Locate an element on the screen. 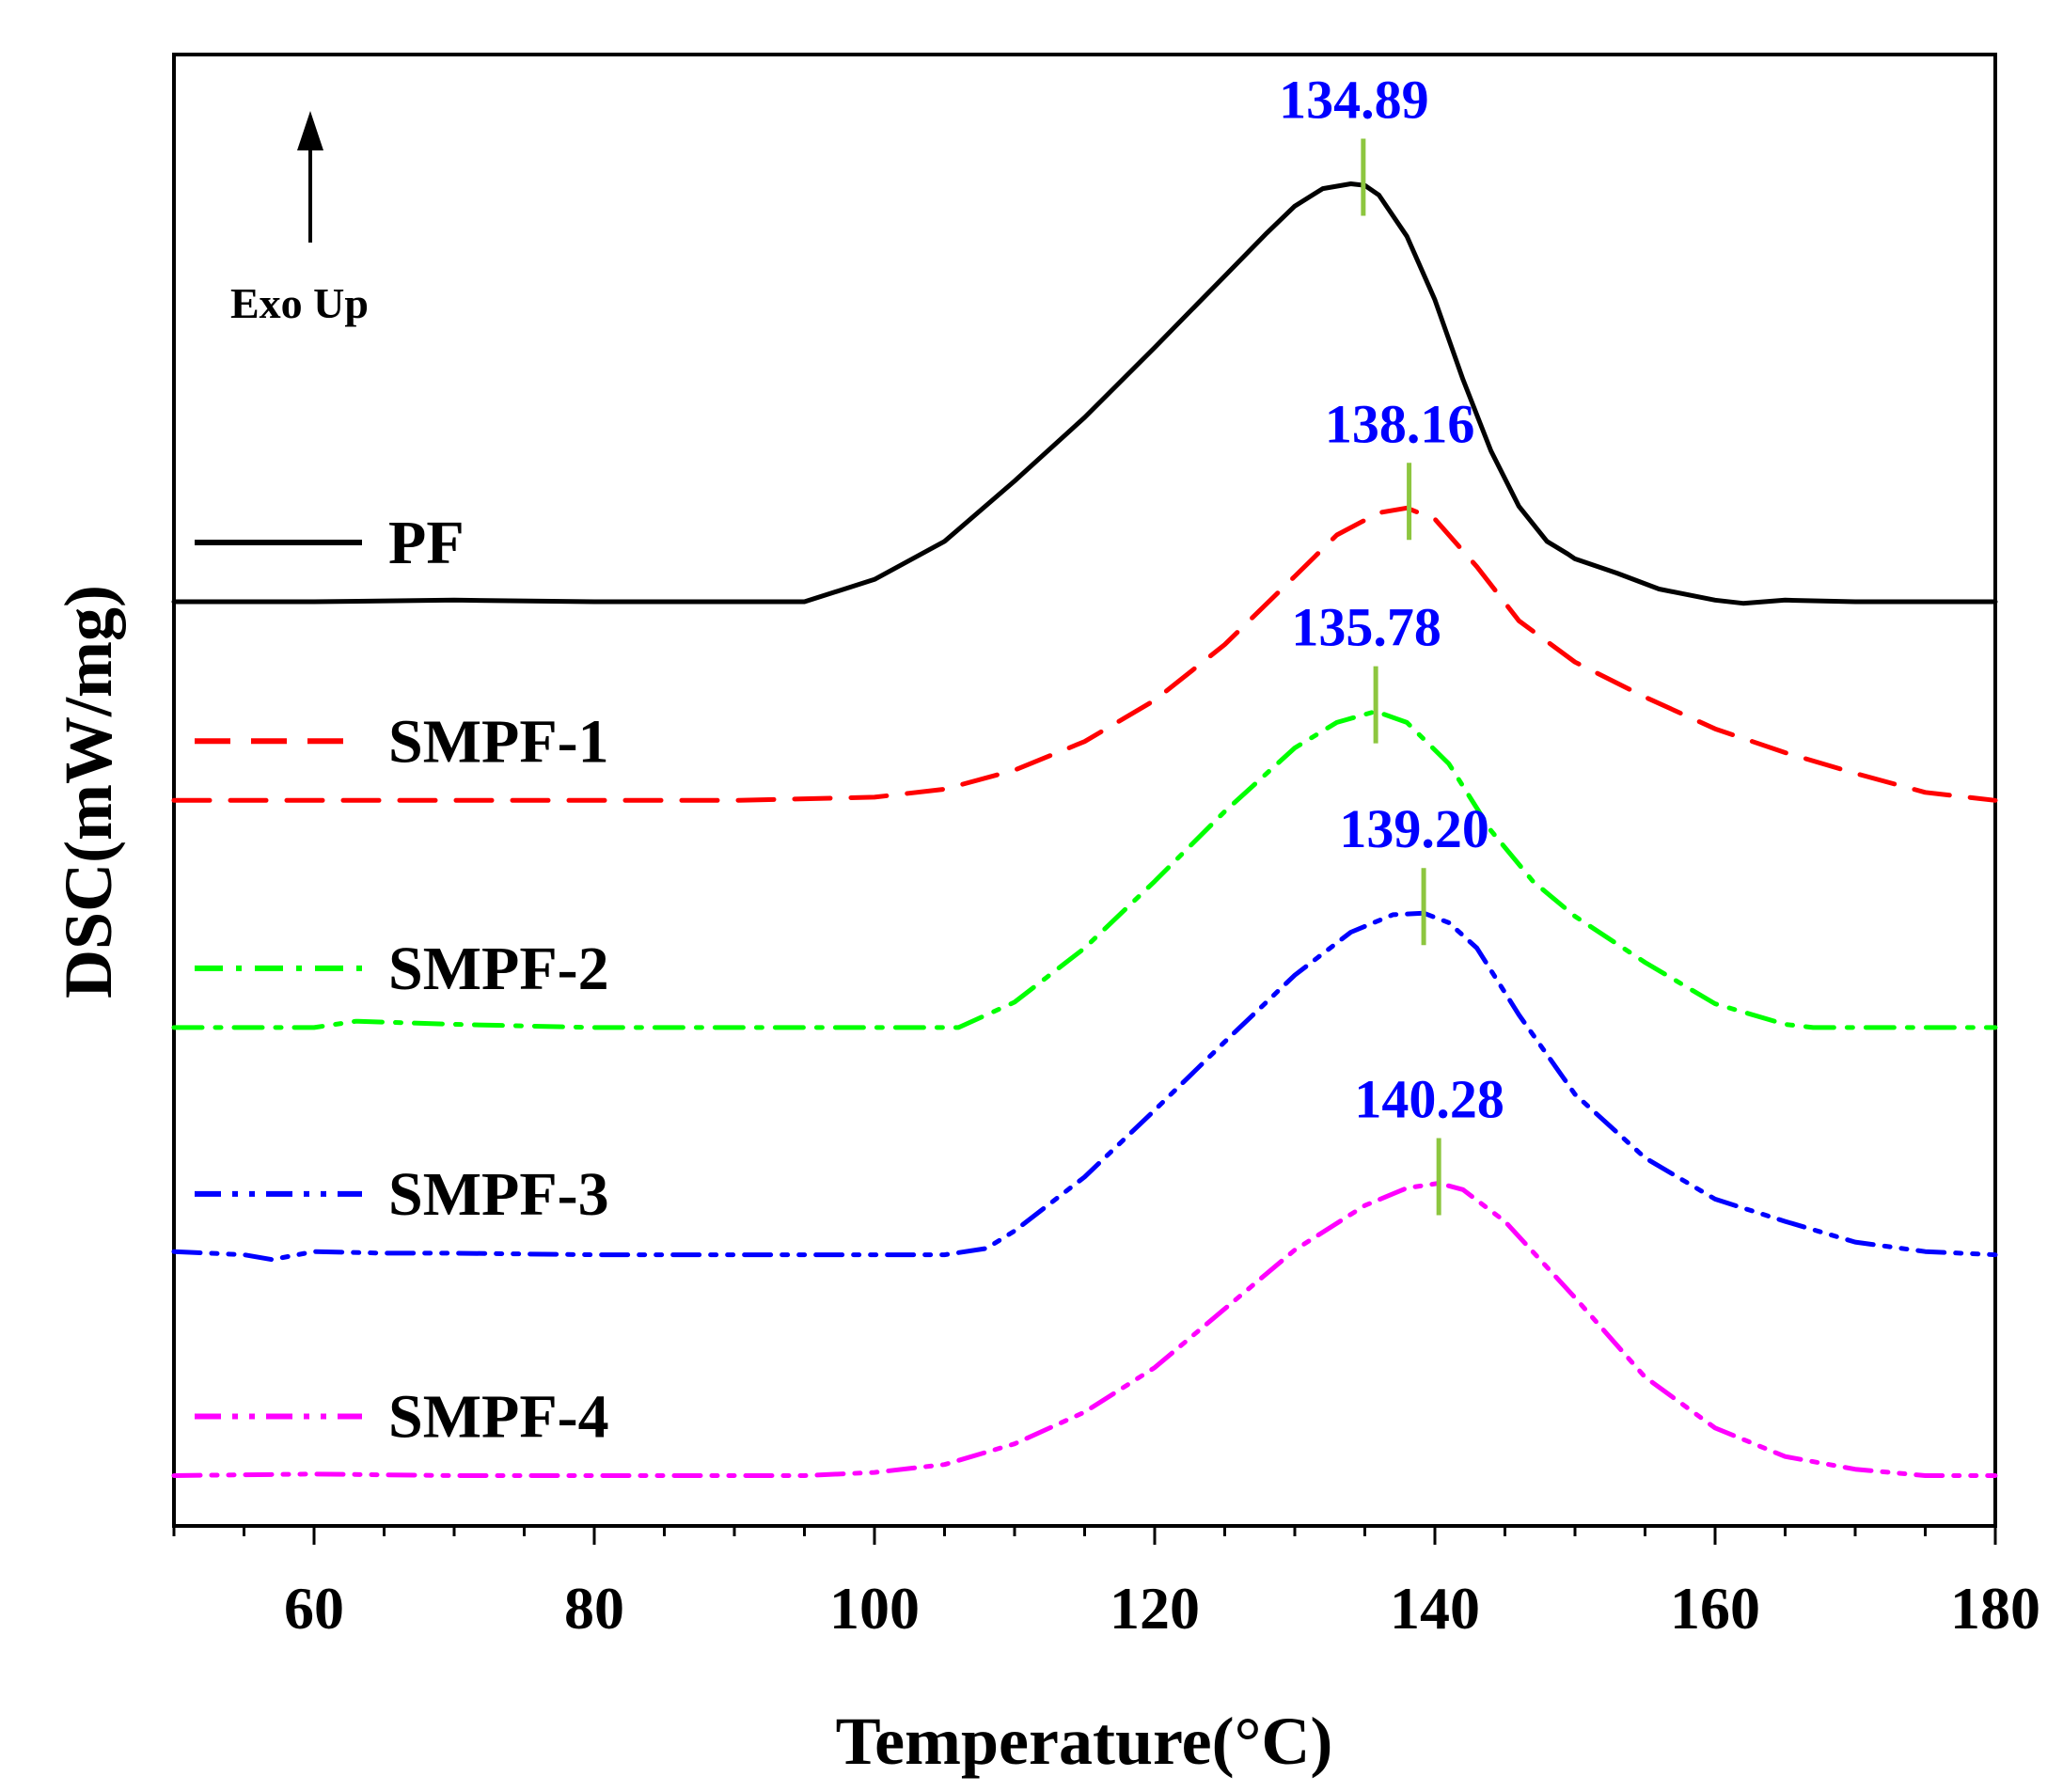 Image resolution: width=2063 pixels, height=1792 pixels. x-tick-label: 100 is located at coordinates (875, 1608).